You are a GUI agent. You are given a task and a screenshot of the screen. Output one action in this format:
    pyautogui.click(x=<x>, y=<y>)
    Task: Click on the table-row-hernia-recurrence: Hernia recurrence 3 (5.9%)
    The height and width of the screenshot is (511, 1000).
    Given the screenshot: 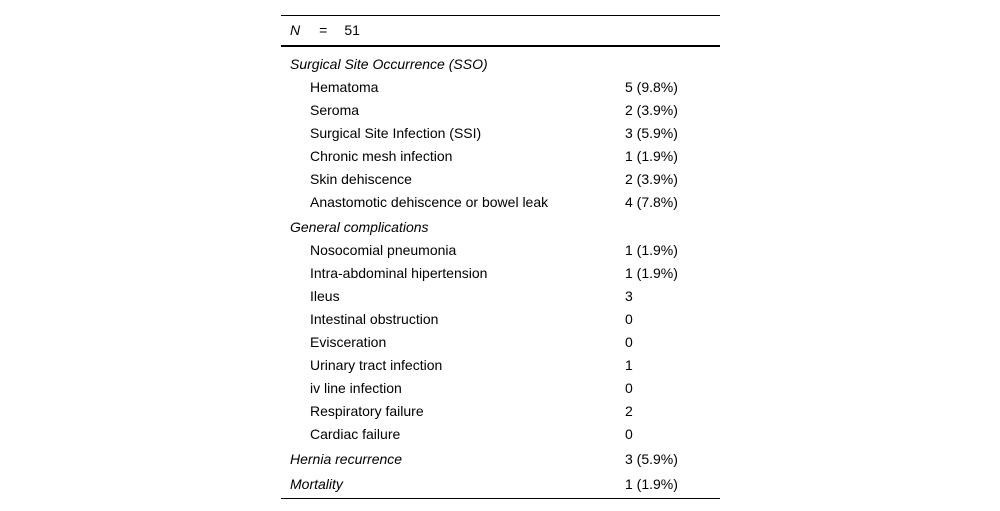 What is the action you would take?
    pyautogui.click(x=500, y=459)
    